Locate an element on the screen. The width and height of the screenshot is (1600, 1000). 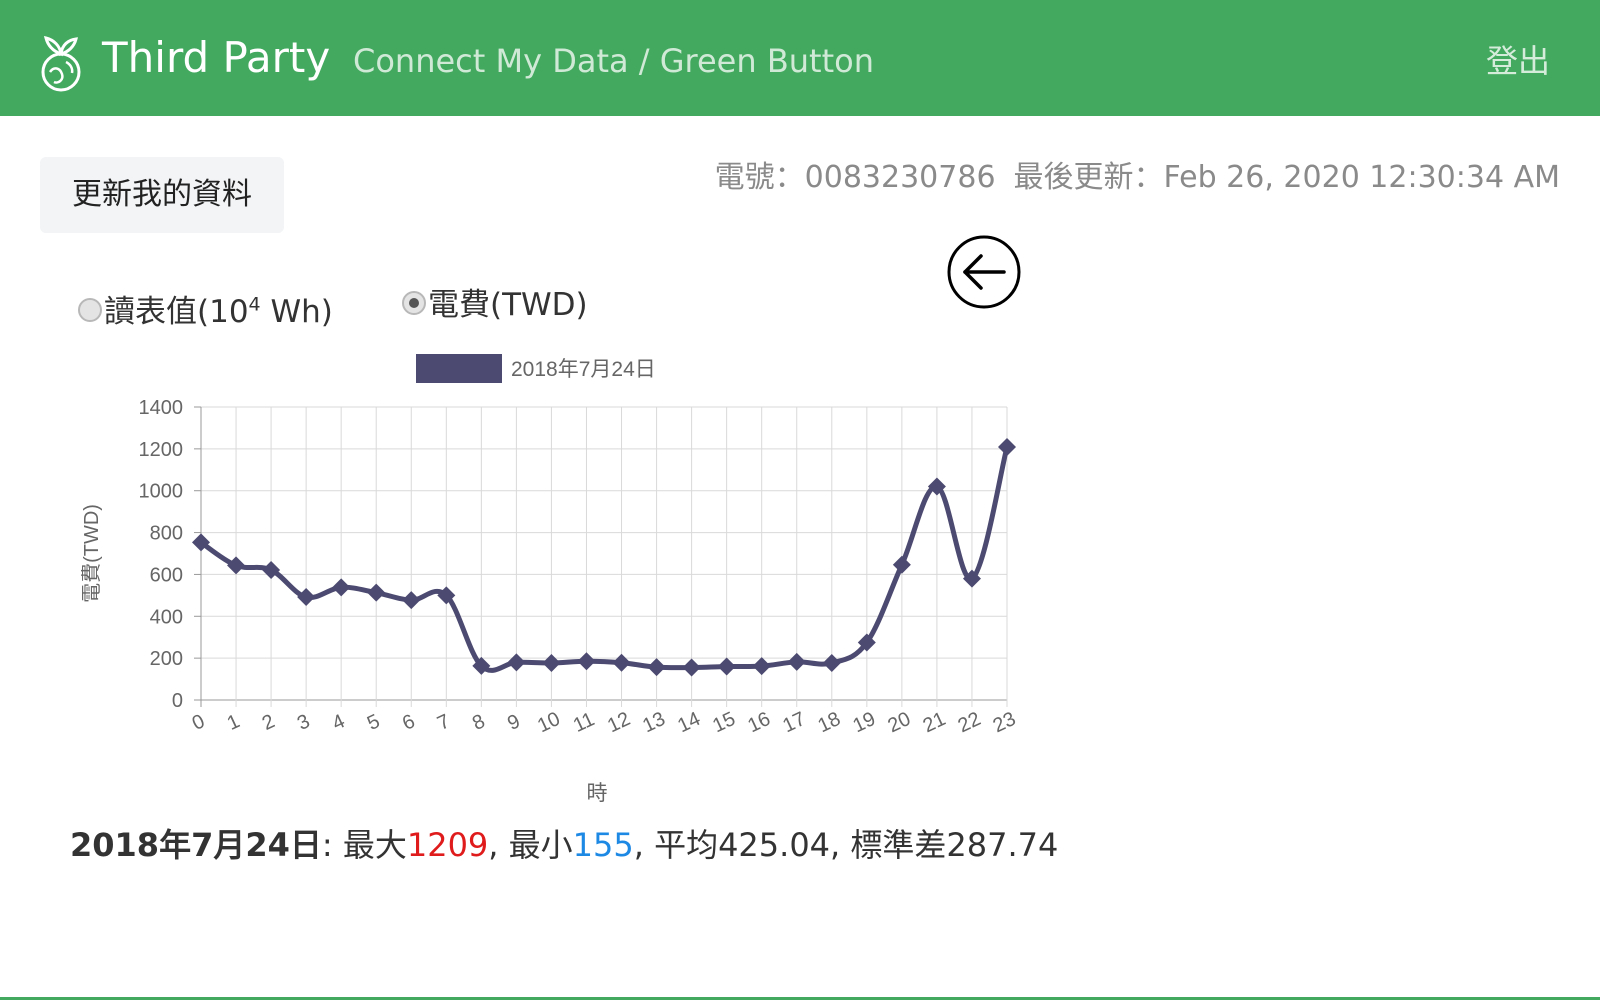
series-line is located at coordinates (604, 559).